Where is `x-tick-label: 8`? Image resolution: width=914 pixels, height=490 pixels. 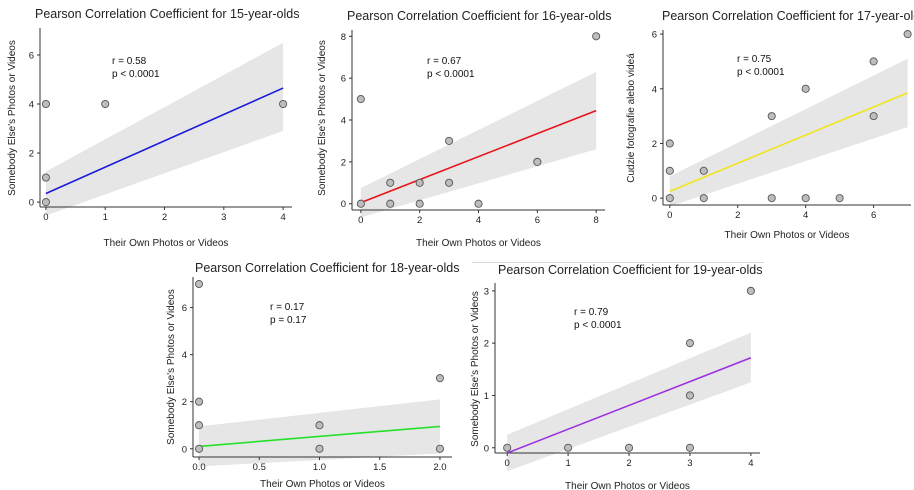 x-tick-label: 8 is located at coordinates (596, 220).